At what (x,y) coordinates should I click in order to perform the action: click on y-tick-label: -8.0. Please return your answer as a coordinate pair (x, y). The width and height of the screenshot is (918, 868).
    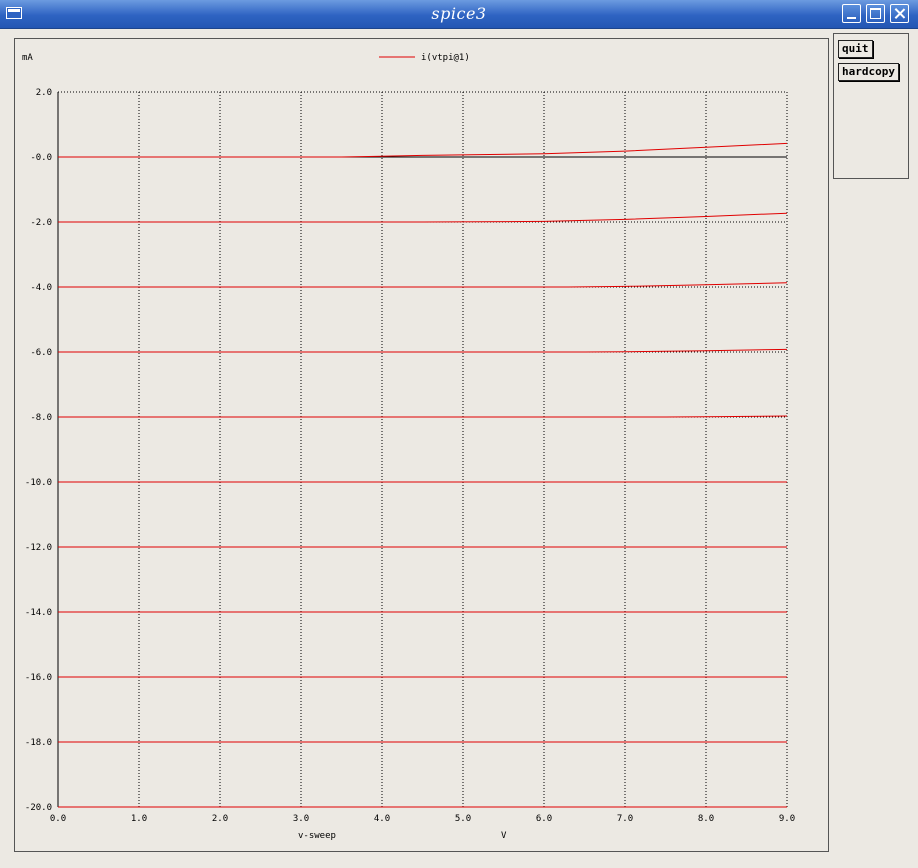
    Looking at the image, I should click on (41, 418).